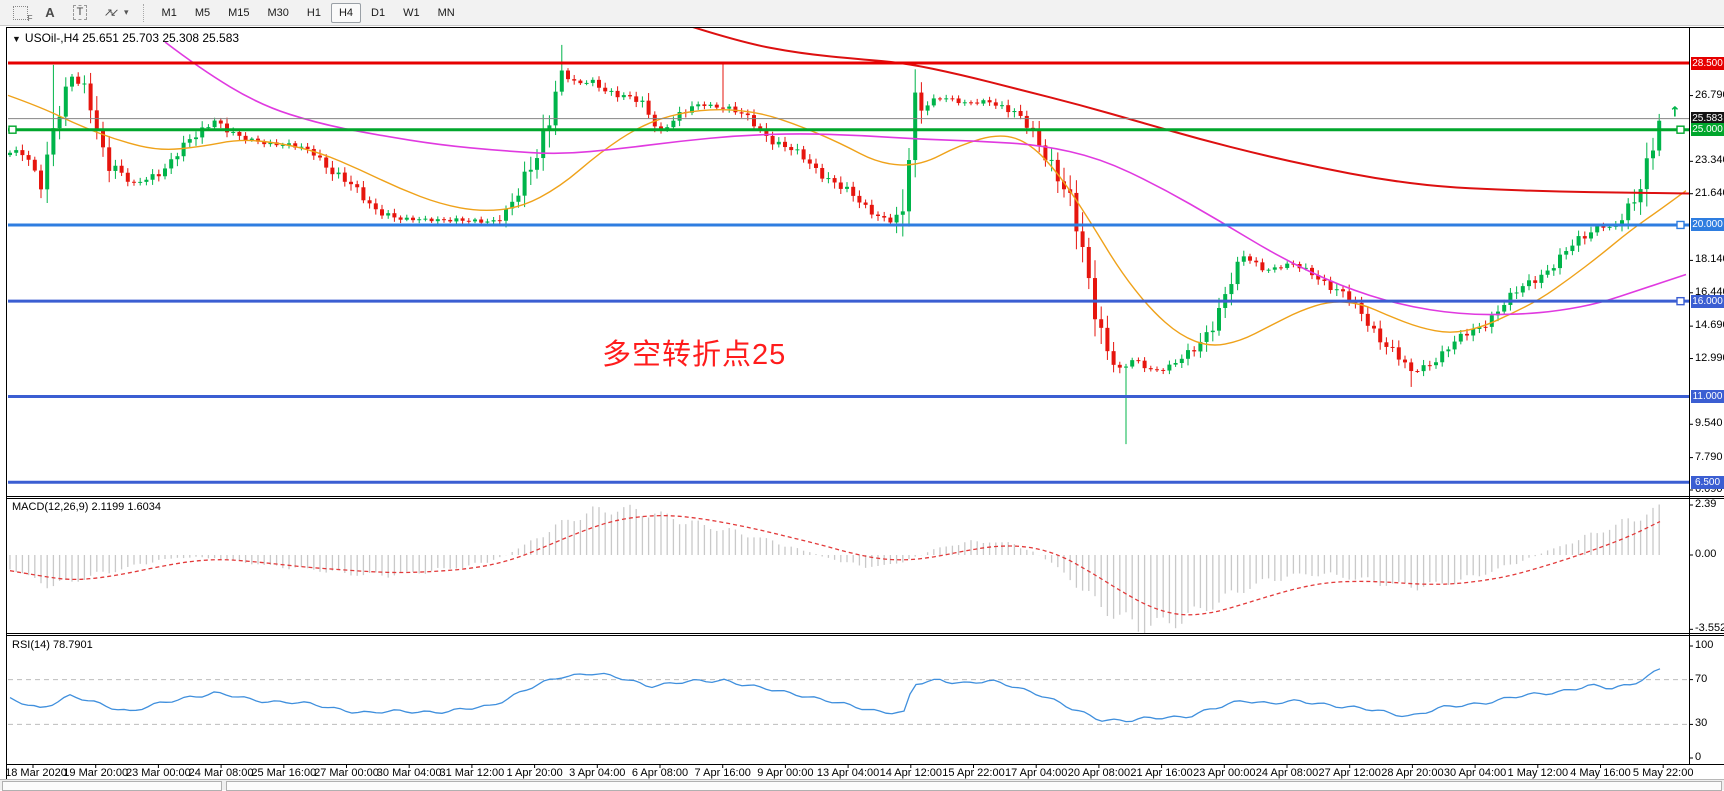  Describe the element at coordinates (835, 565) in the screenshot. I see `macd-signal-line` at that location.